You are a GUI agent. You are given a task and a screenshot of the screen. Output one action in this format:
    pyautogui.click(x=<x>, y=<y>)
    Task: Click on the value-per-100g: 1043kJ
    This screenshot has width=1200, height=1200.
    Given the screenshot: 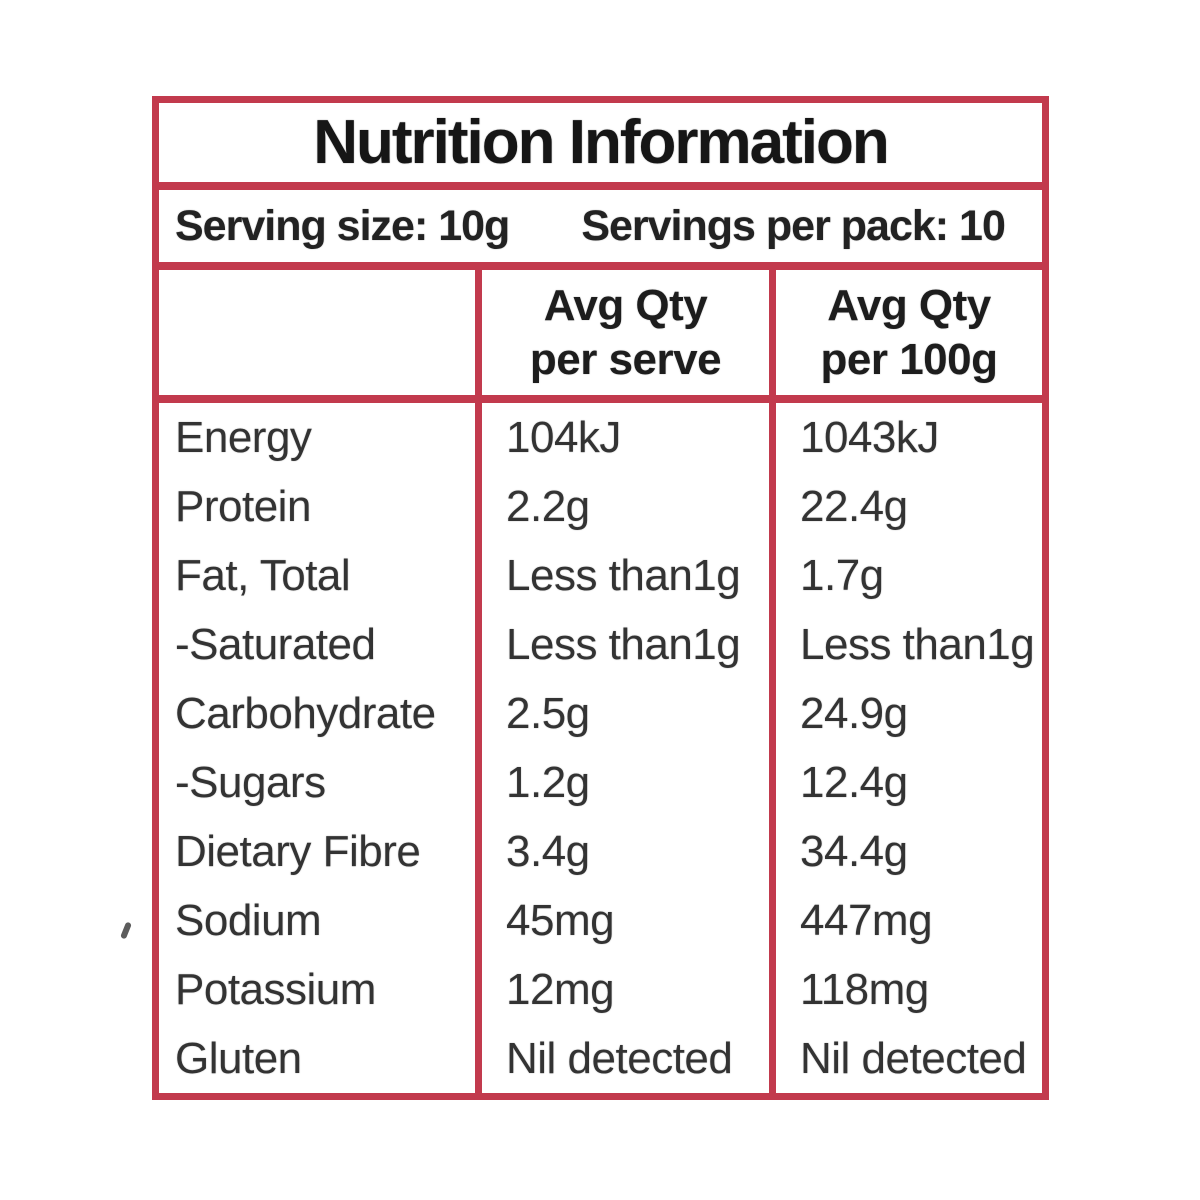 What is the action you would take?
    pyautogui.click(x=905, y=437)
    